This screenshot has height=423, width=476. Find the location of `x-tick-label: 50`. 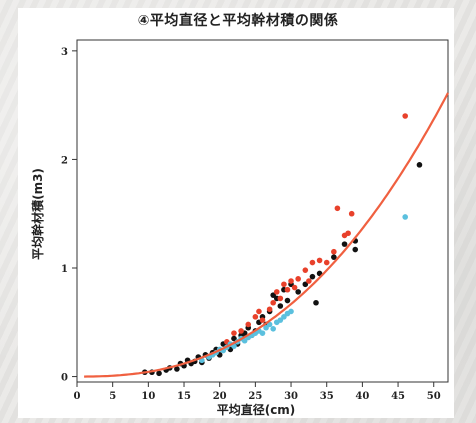

x-tick-label: 50 is located at coordinates (434, 396).